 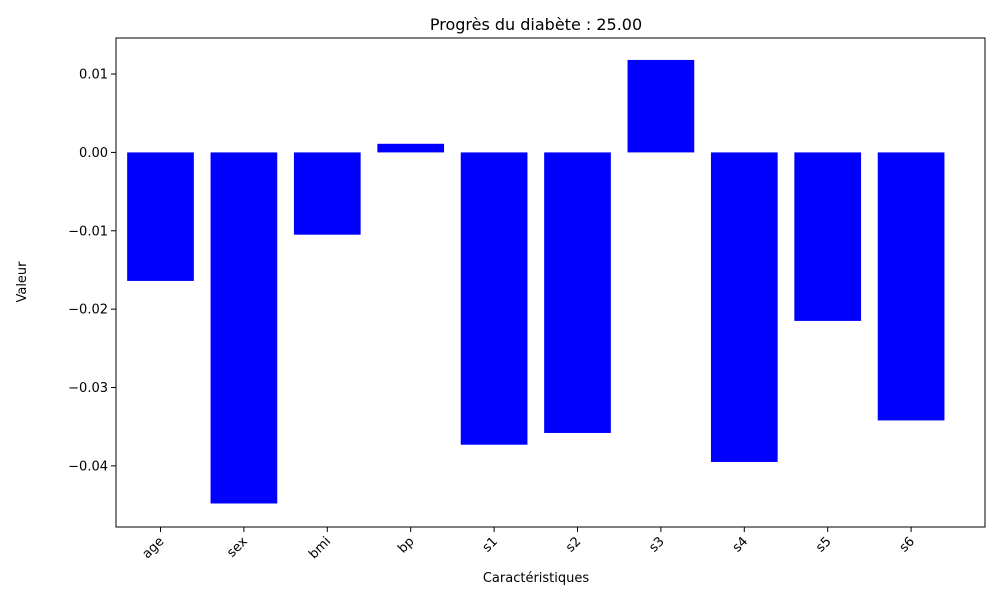 What do you see at coordinates (160, 216) in the screenshot?
I see `bar-age` at bounding box center [160, 216].